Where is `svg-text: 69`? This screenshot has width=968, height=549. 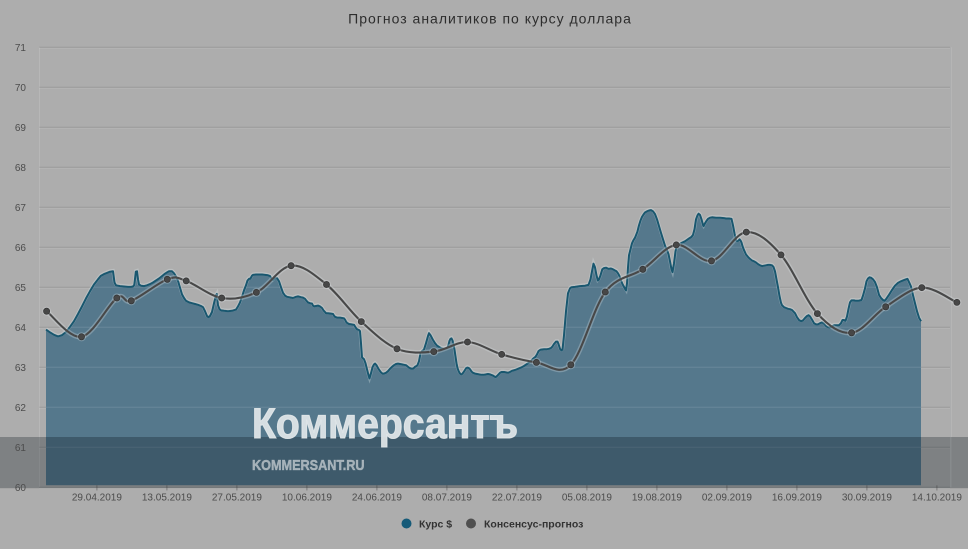
svg-text: 69 is located at coordinates (21, 128).